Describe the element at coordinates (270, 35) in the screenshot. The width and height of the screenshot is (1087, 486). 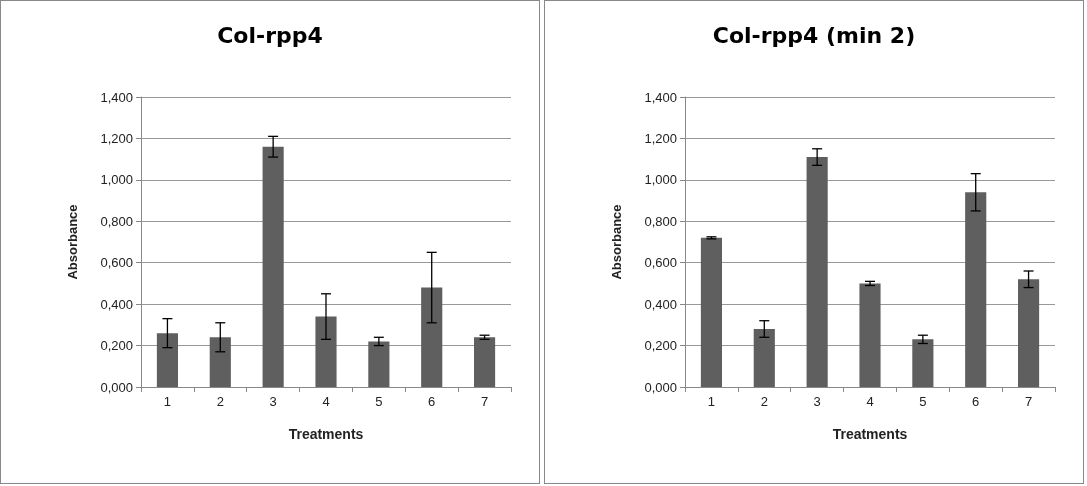
I see `chart-title: Col-rpp4` at that location.